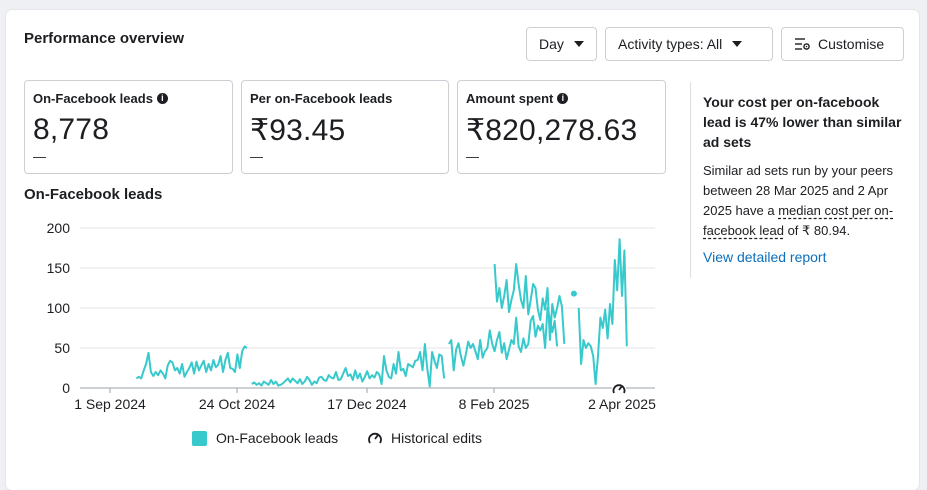 The width and height of the screenshot is (927, 490). I want to click on legend-swatch, so click(199, 438).